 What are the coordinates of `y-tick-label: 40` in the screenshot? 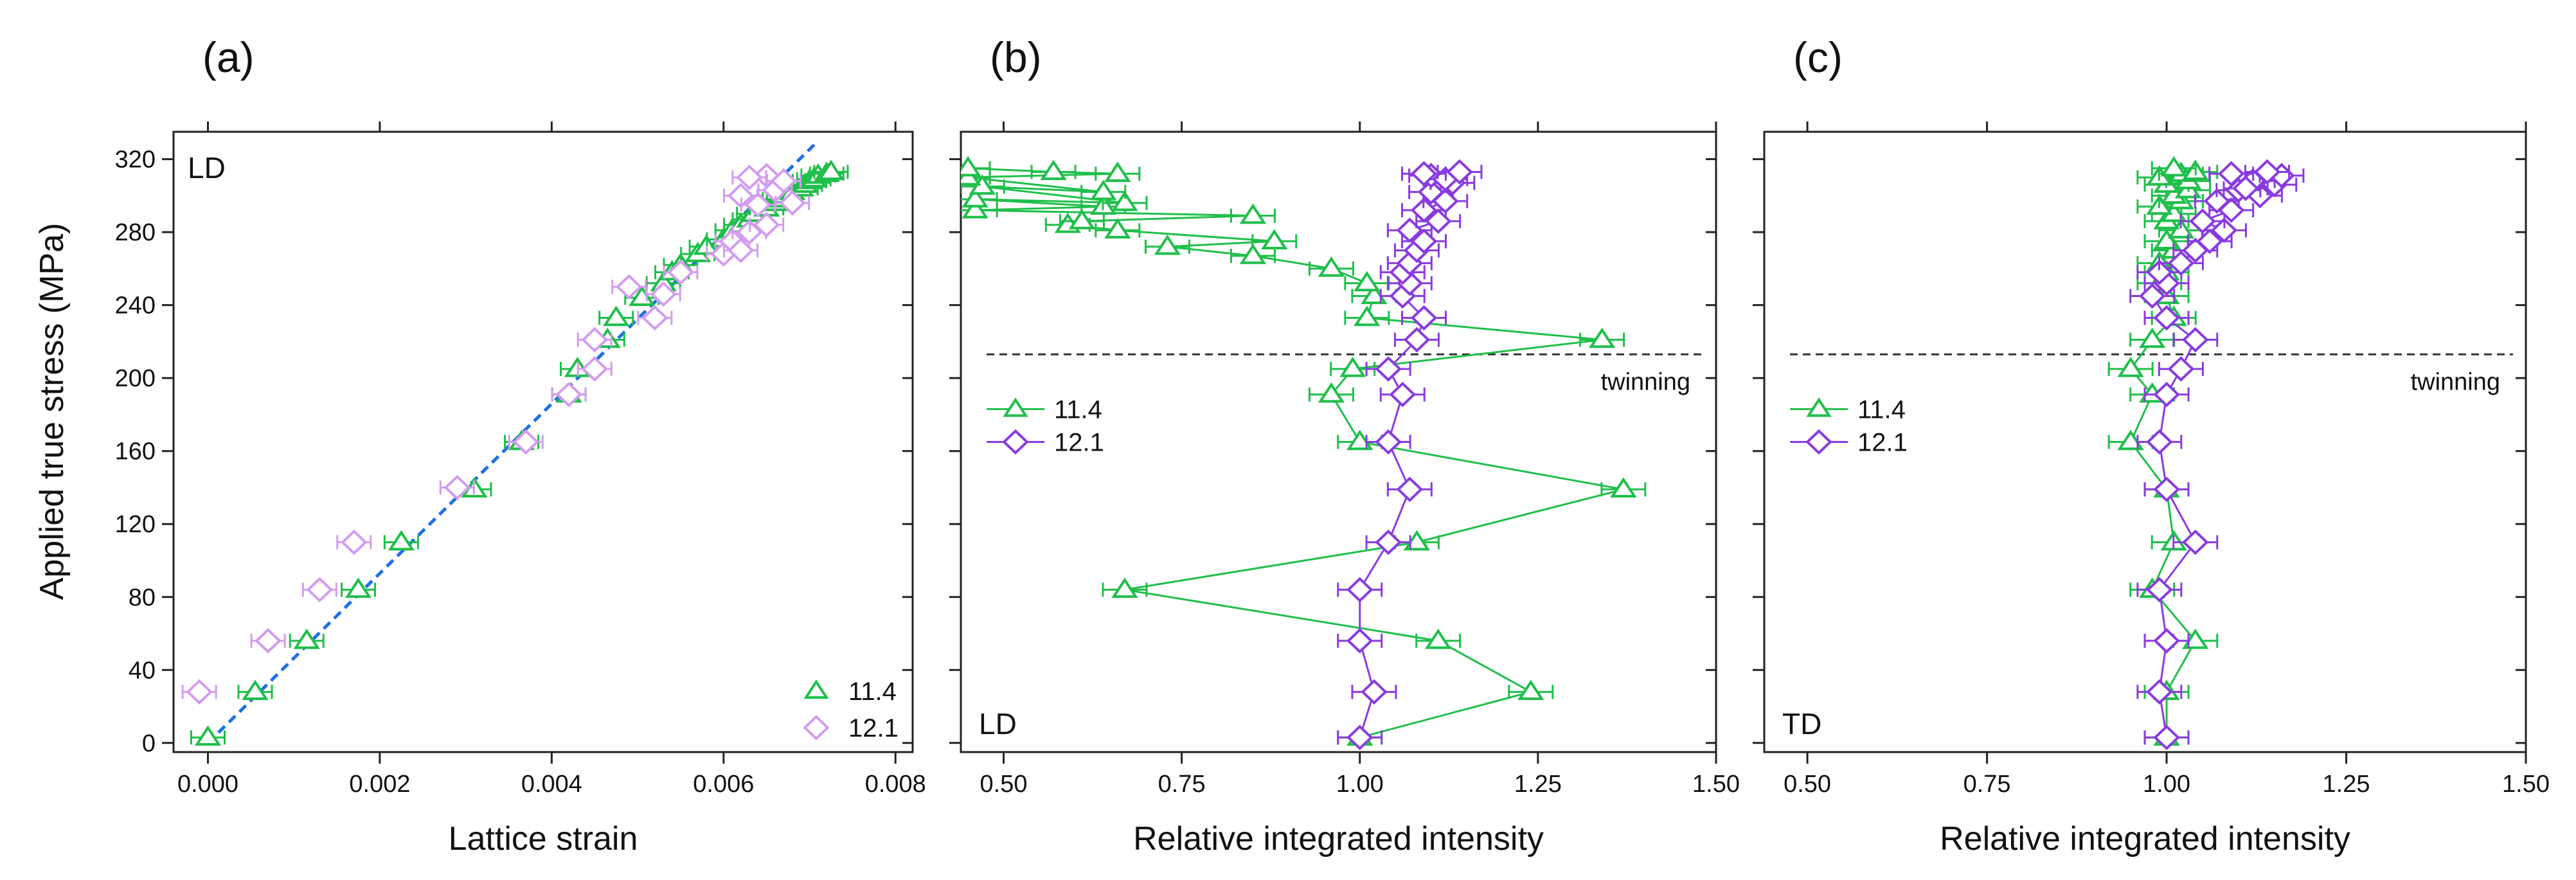 It's located at (142, 670).